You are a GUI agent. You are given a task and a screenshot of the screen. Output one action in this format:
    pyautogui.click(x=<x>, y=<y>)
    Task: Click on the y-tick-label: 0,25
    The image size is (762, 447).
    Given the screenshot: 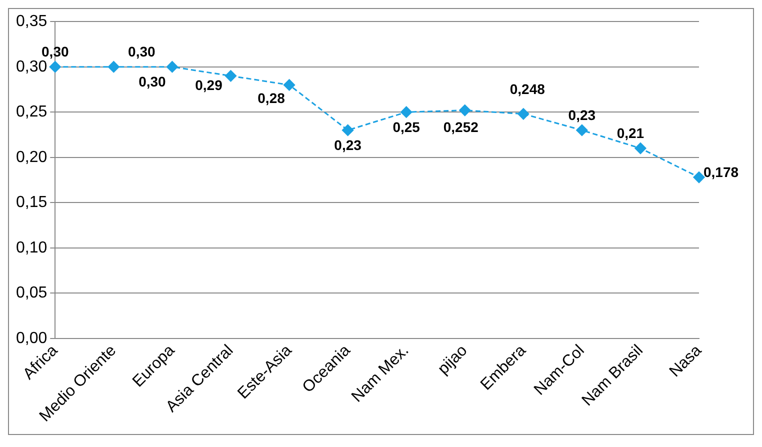 What is the action you would take?
    pyautogui.click(x=32, y=112)
    